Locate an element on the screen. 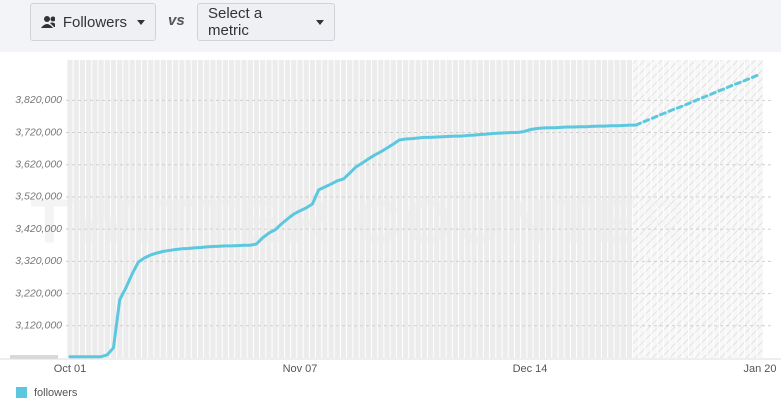 The height and width of the screenshot is (420, 781). y-tick-label: 3,720,000 is located at coordinates (38, 132).